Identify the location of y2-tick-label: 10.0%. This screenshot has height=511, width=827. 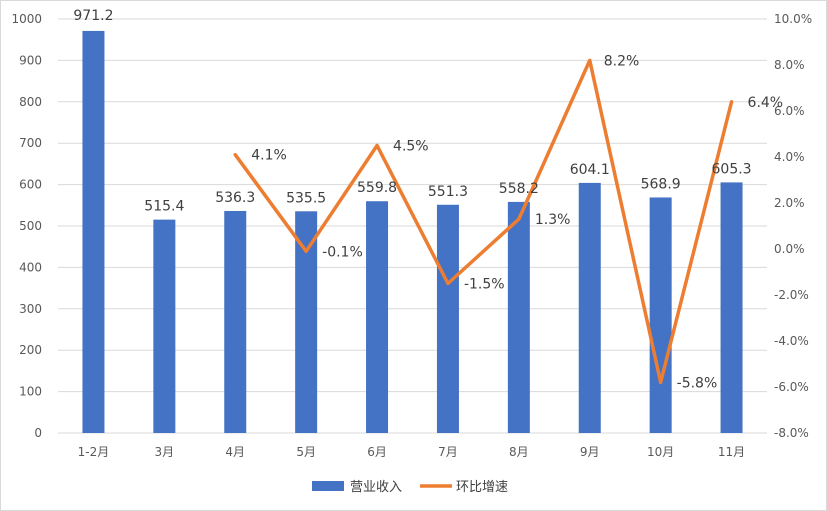
(793, 19).